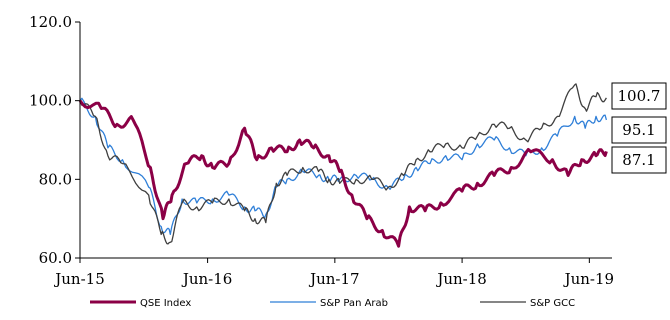  Describe the element at coordinates (50, 101) in the screenshot. I see `y-tick-label: 100.0` at that location.